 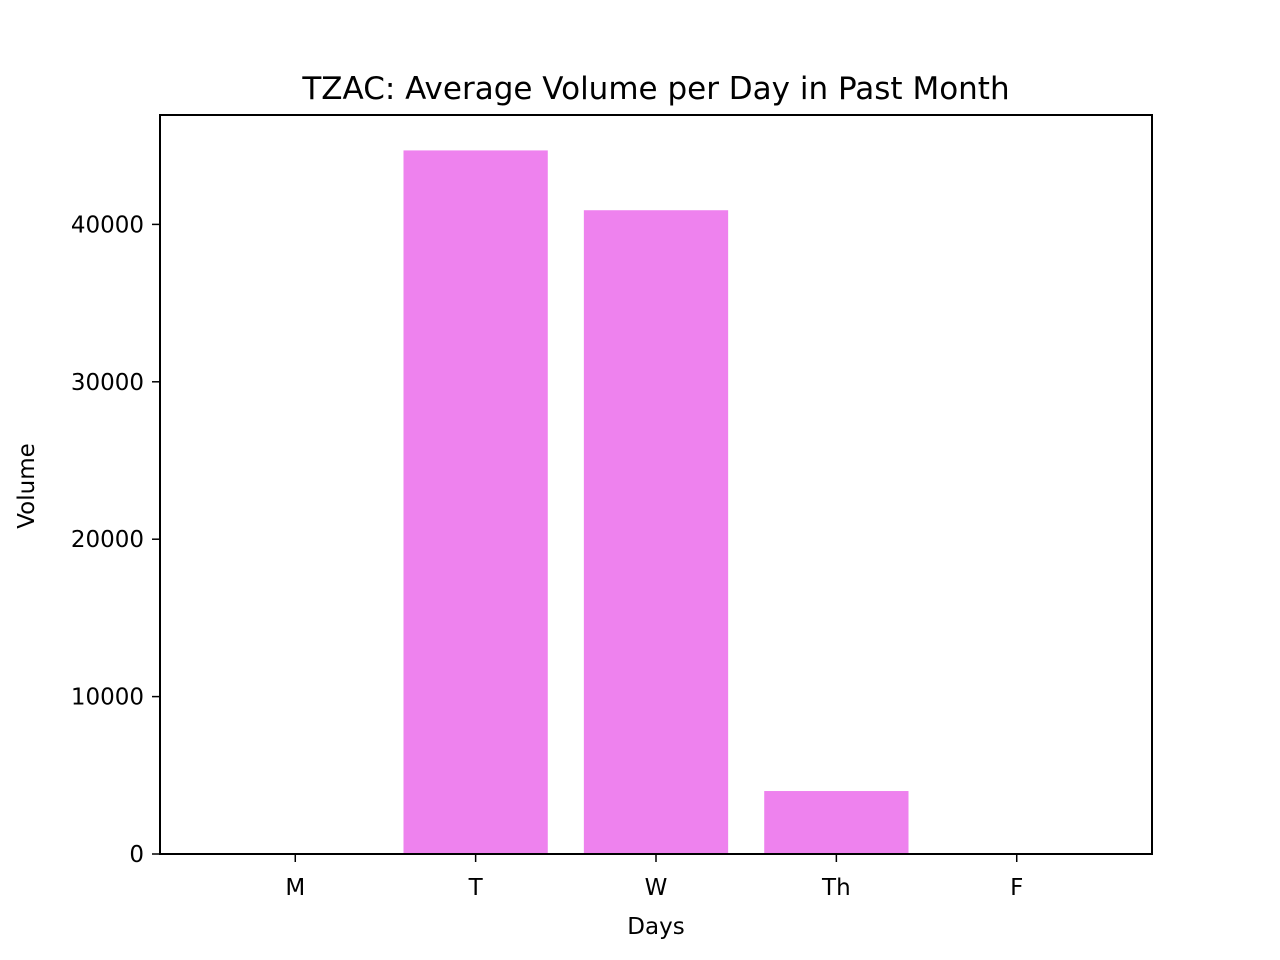 What do you see at coordinates (836, 888) in the screenshot?
I see `x-tick-label: Th` at bounding box center [836, 888].